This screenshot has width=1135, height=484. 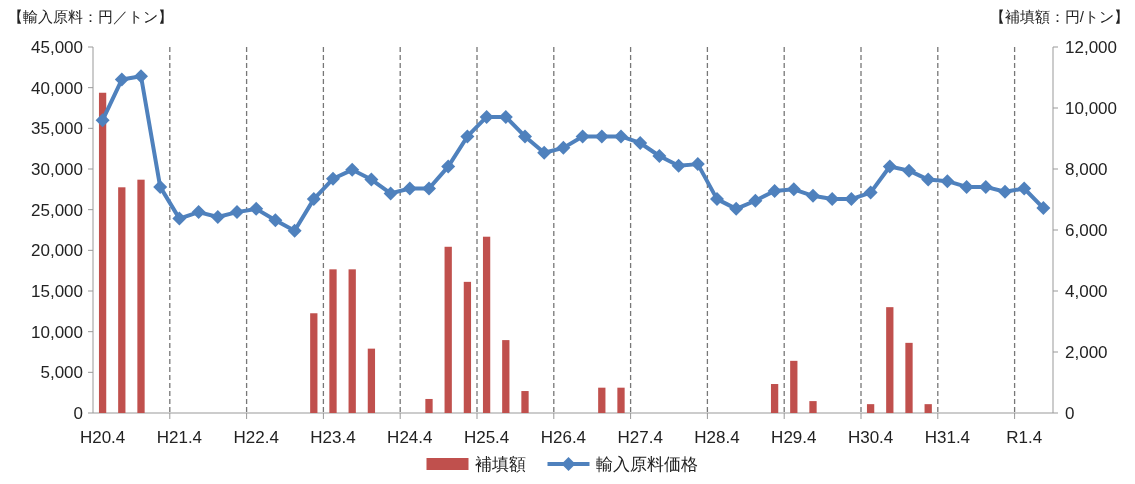 I want to click on y-tick-label: 15,000, so click(x=57, y=291).